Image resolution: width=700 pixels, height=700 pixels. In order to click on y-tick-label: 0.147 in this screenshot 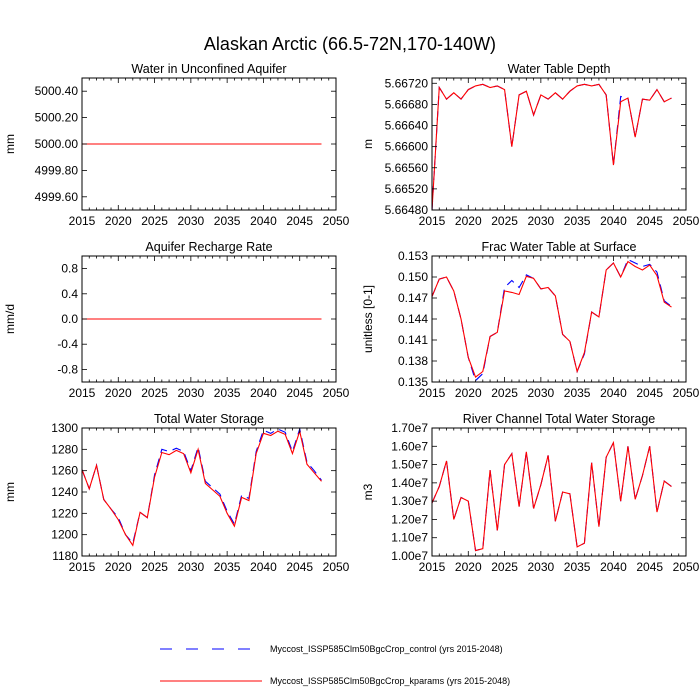, I will do `click(413, 298)`.